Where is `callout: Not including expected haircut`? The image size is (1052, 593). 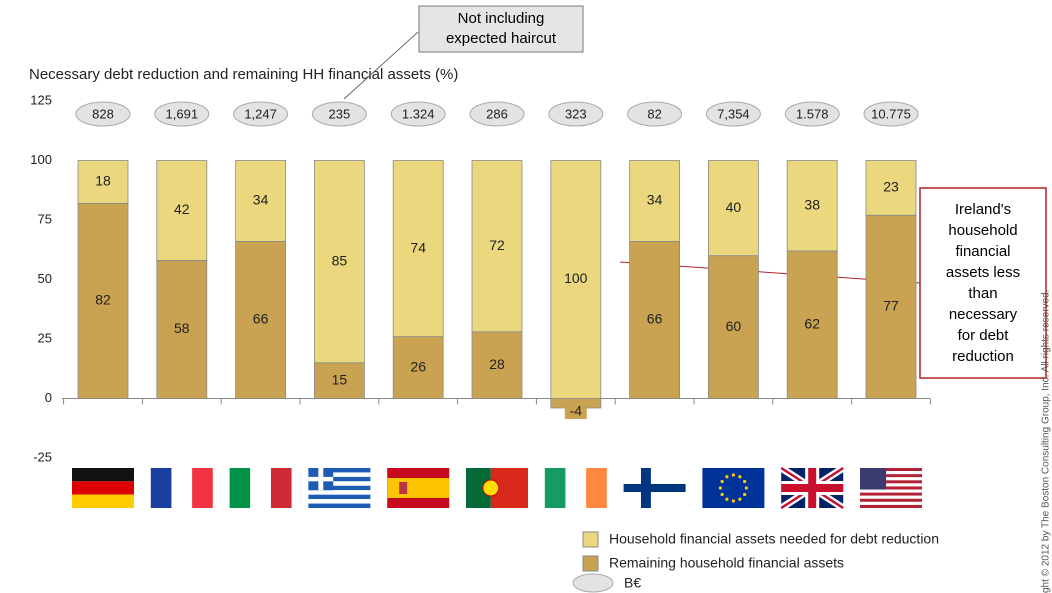 callout: Not including expected haircut is located at coordinates (501, 28).